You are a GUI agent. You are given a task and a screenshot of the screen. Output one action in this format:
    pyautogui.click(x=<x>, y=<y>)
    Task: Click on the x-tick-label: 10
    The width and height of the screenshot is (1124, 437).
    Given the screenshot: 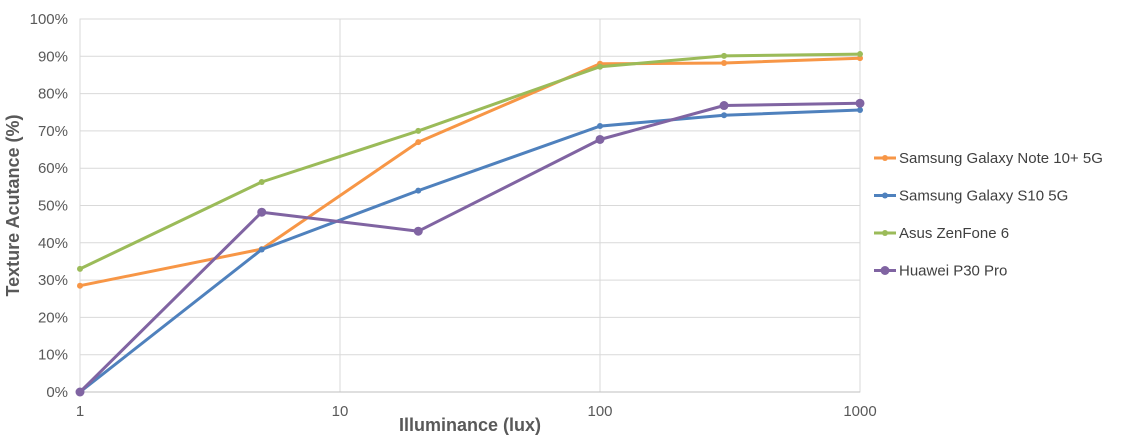 What is the action you would take?
    pyautogui.click(x=340, y=411)
    